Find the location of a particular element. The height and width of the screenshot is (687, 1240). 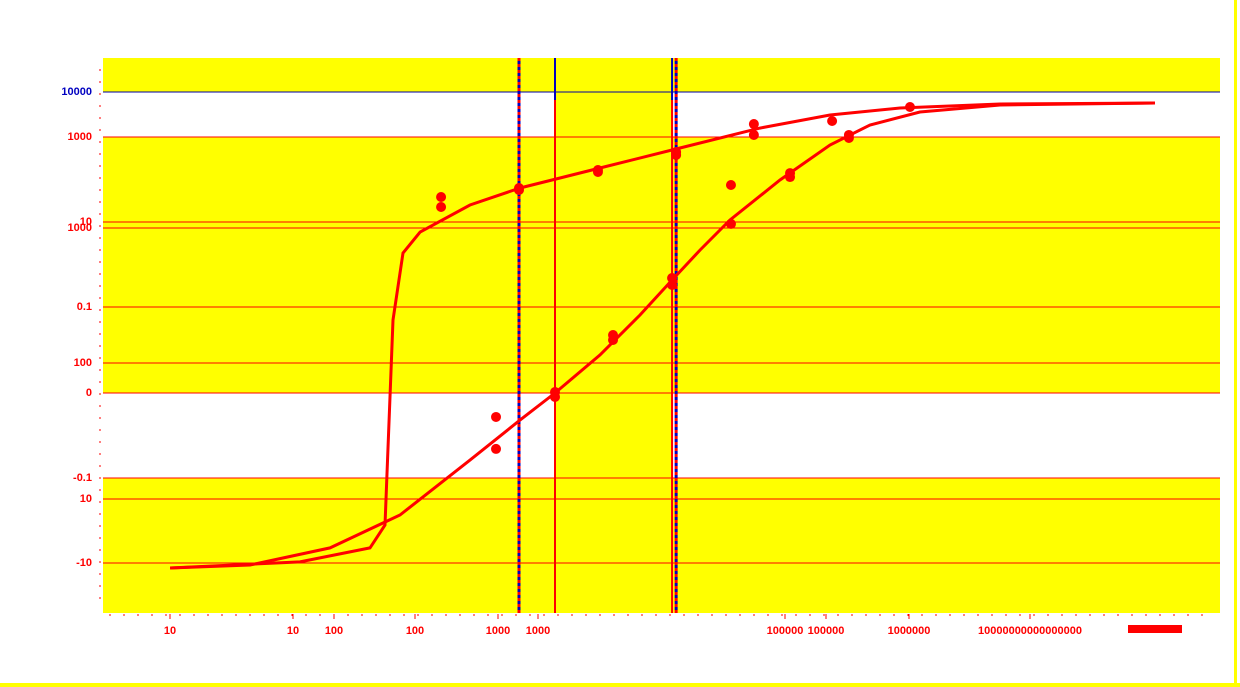

y-tick-label: 100 is located at coordinates (83, 363).